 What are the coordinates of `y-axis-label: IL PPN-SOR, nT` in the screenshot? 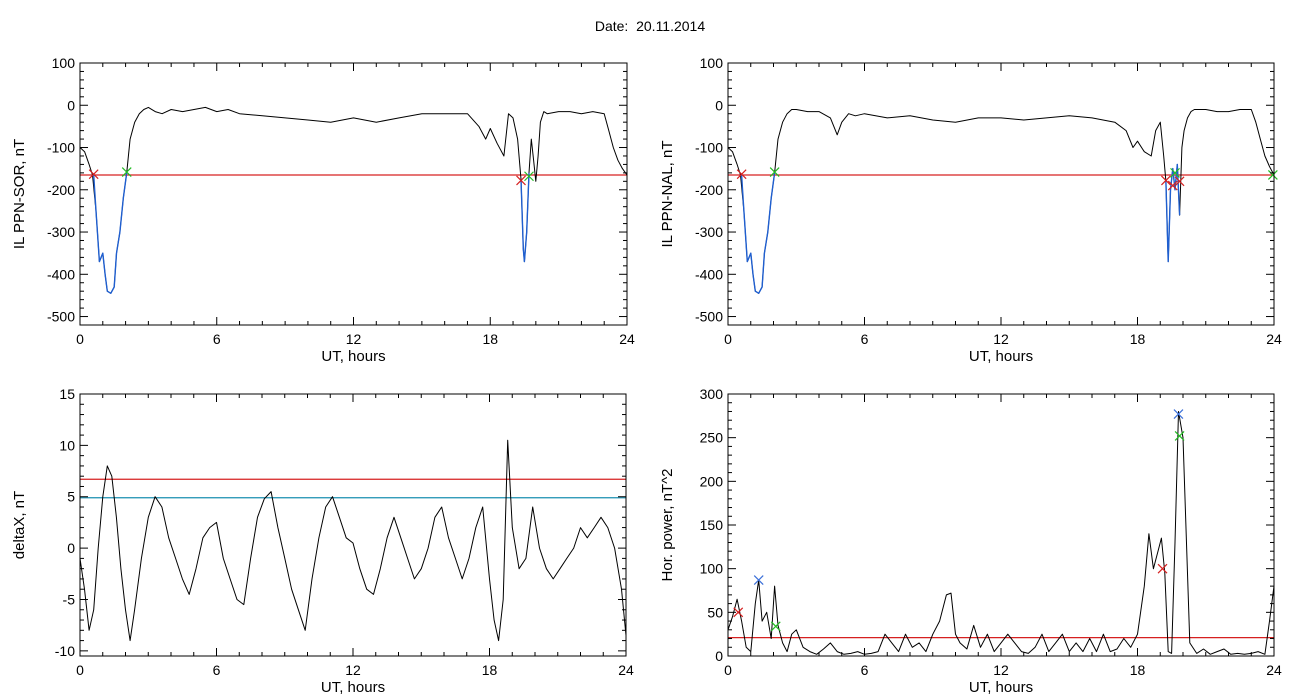 It's located at (19, 194).